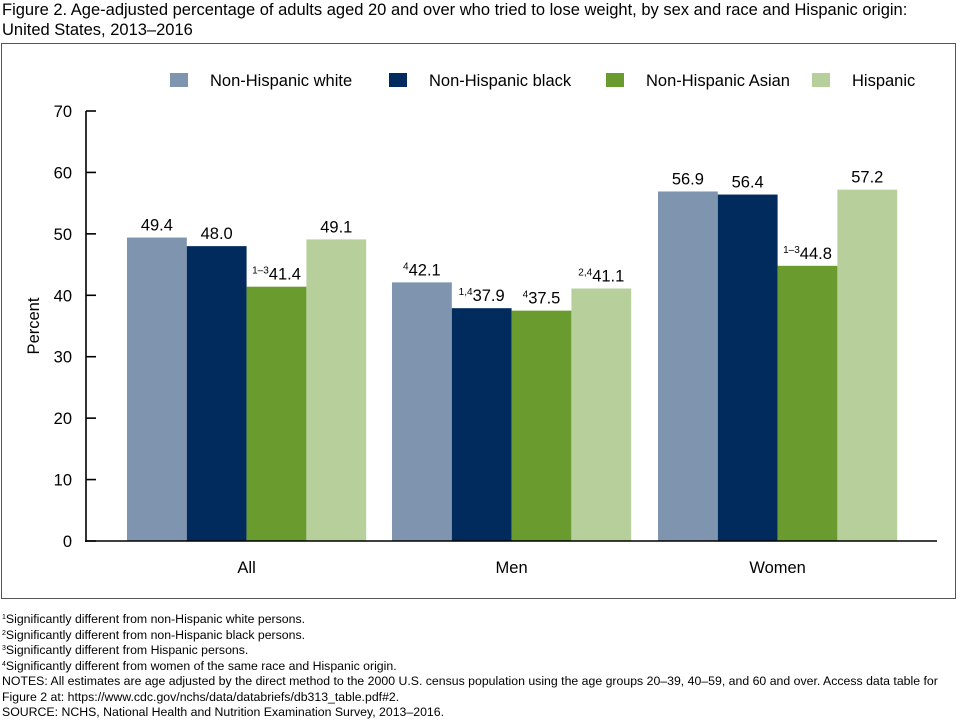 The height and width of the screenshot is (721, 960). Describe the element at coordinates (585, 273) in the screenshot. I see `data-label-superscript: 2,4` at that location.